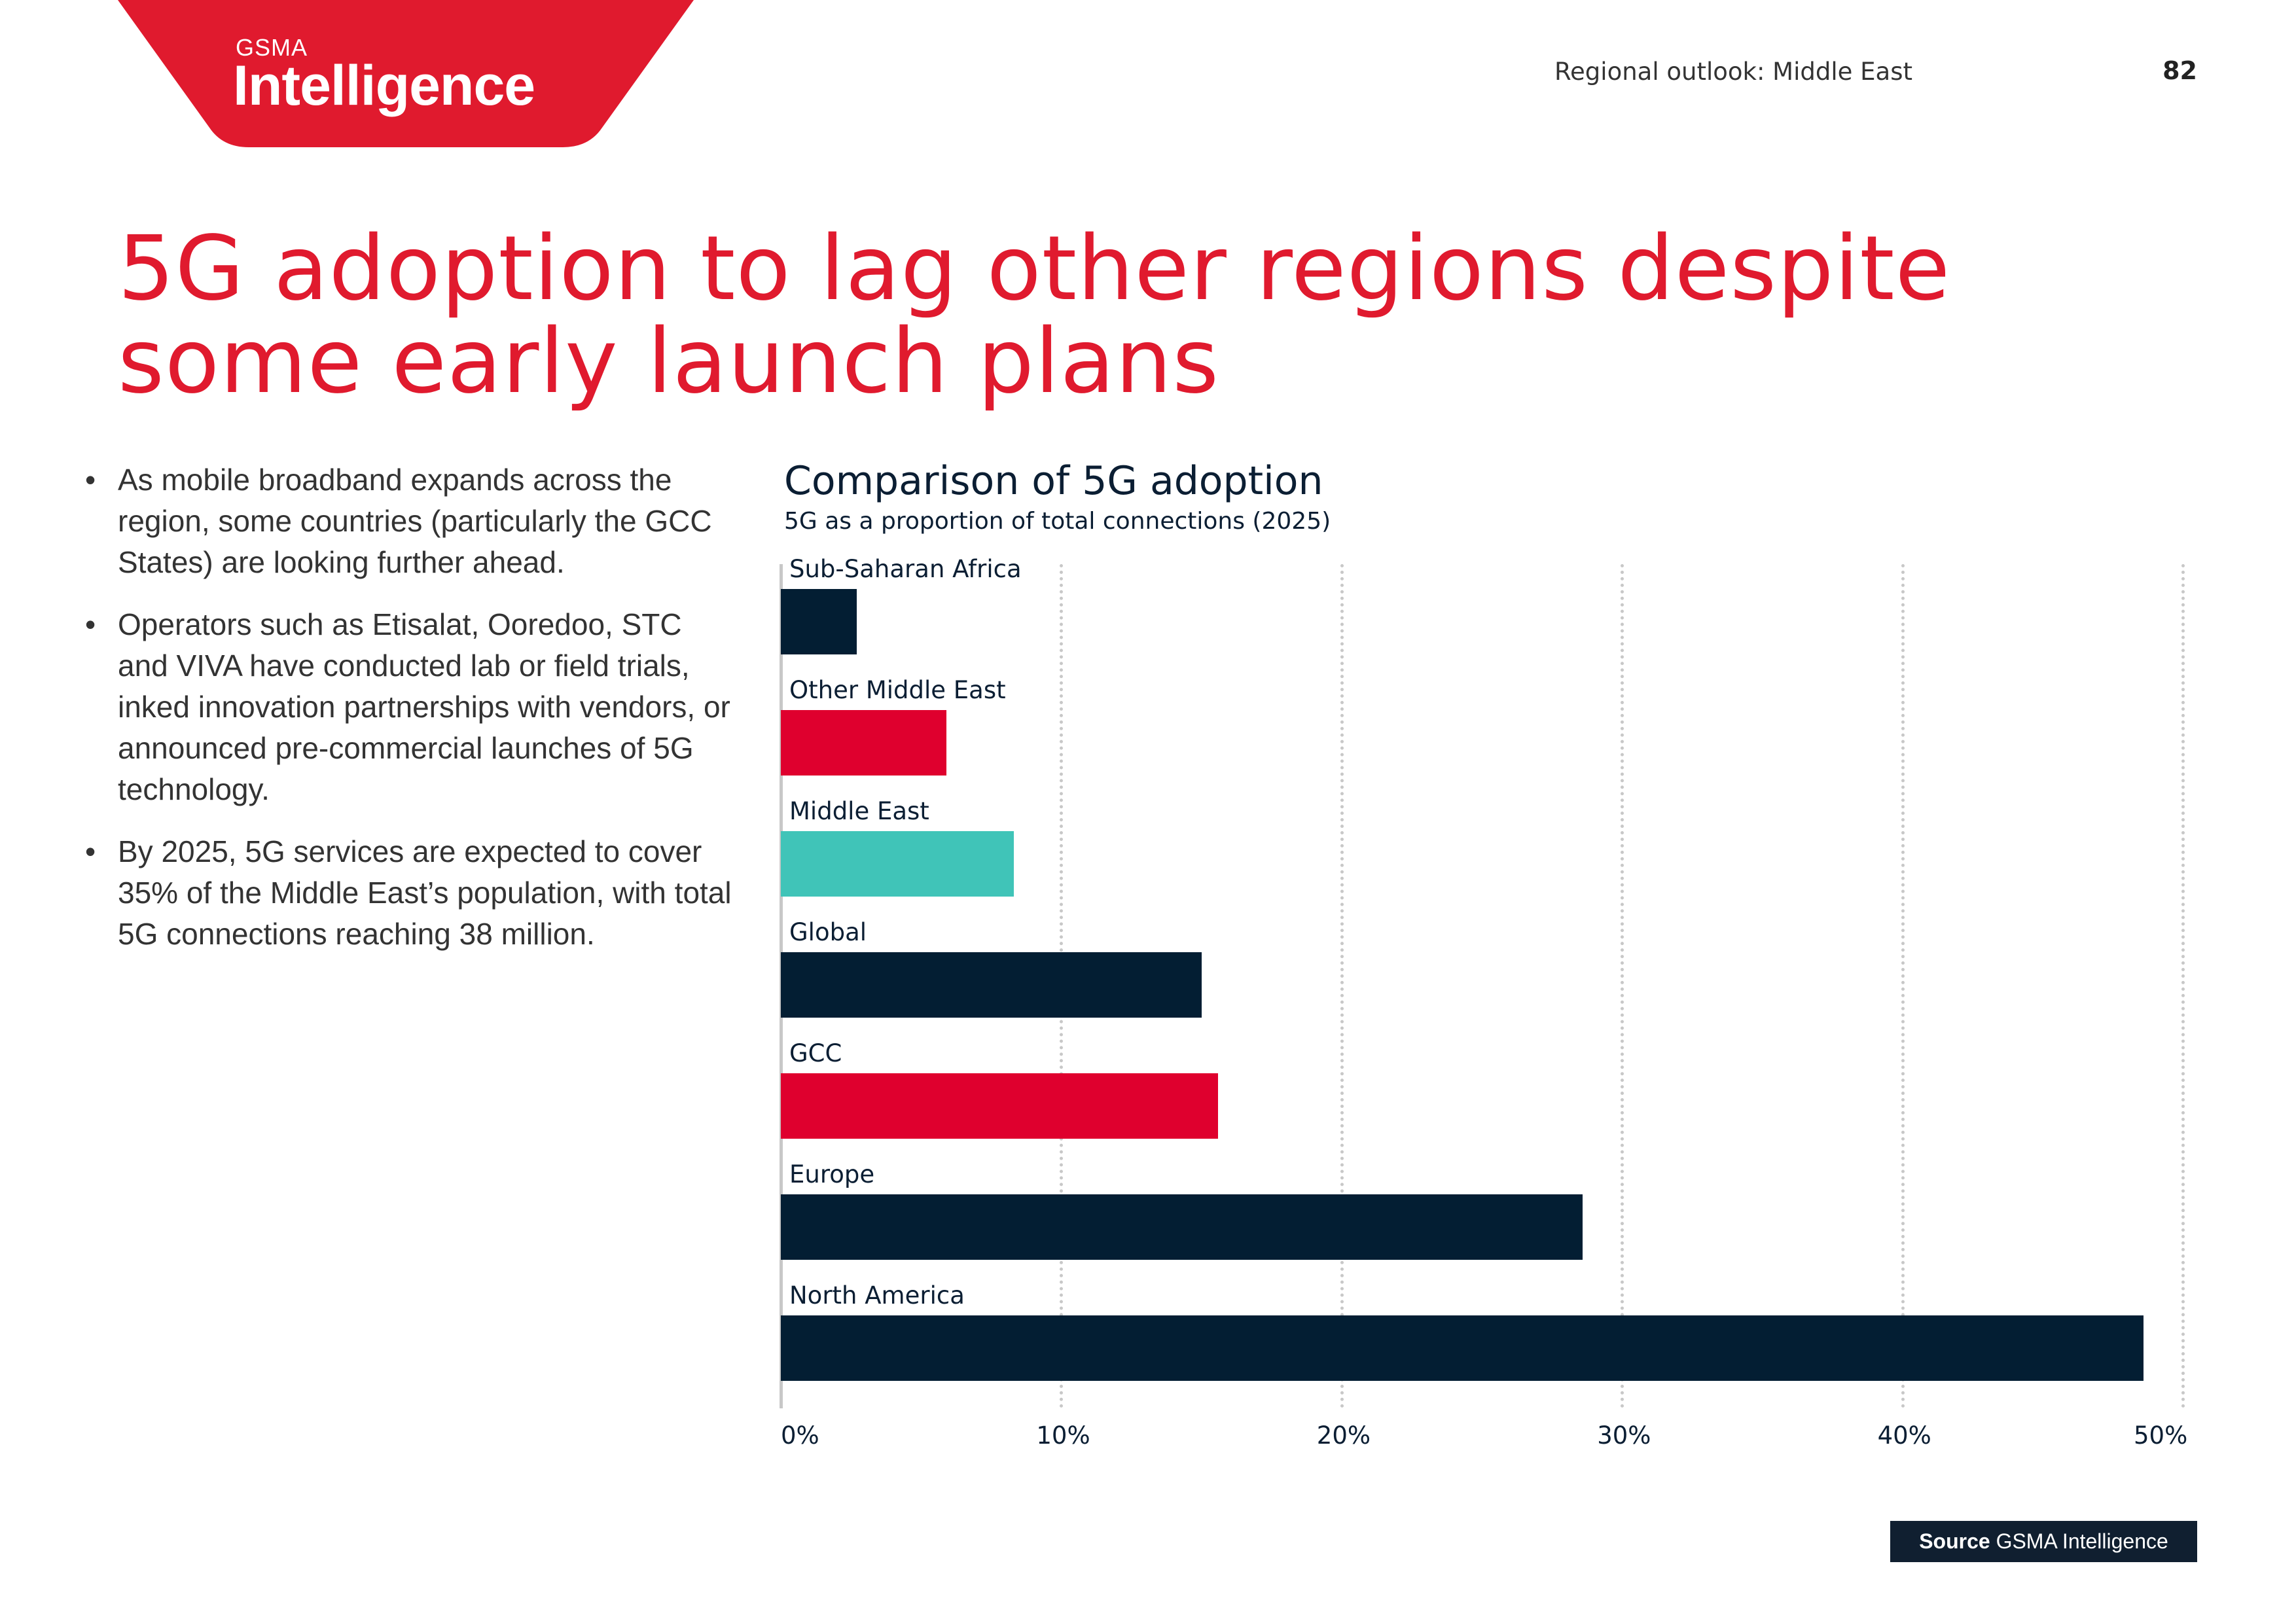 Image resolution: width=2296 pixels, height=1623 pixels. I want to click on chart-title: Comparison of 5G adoption, so click(1053, 481).